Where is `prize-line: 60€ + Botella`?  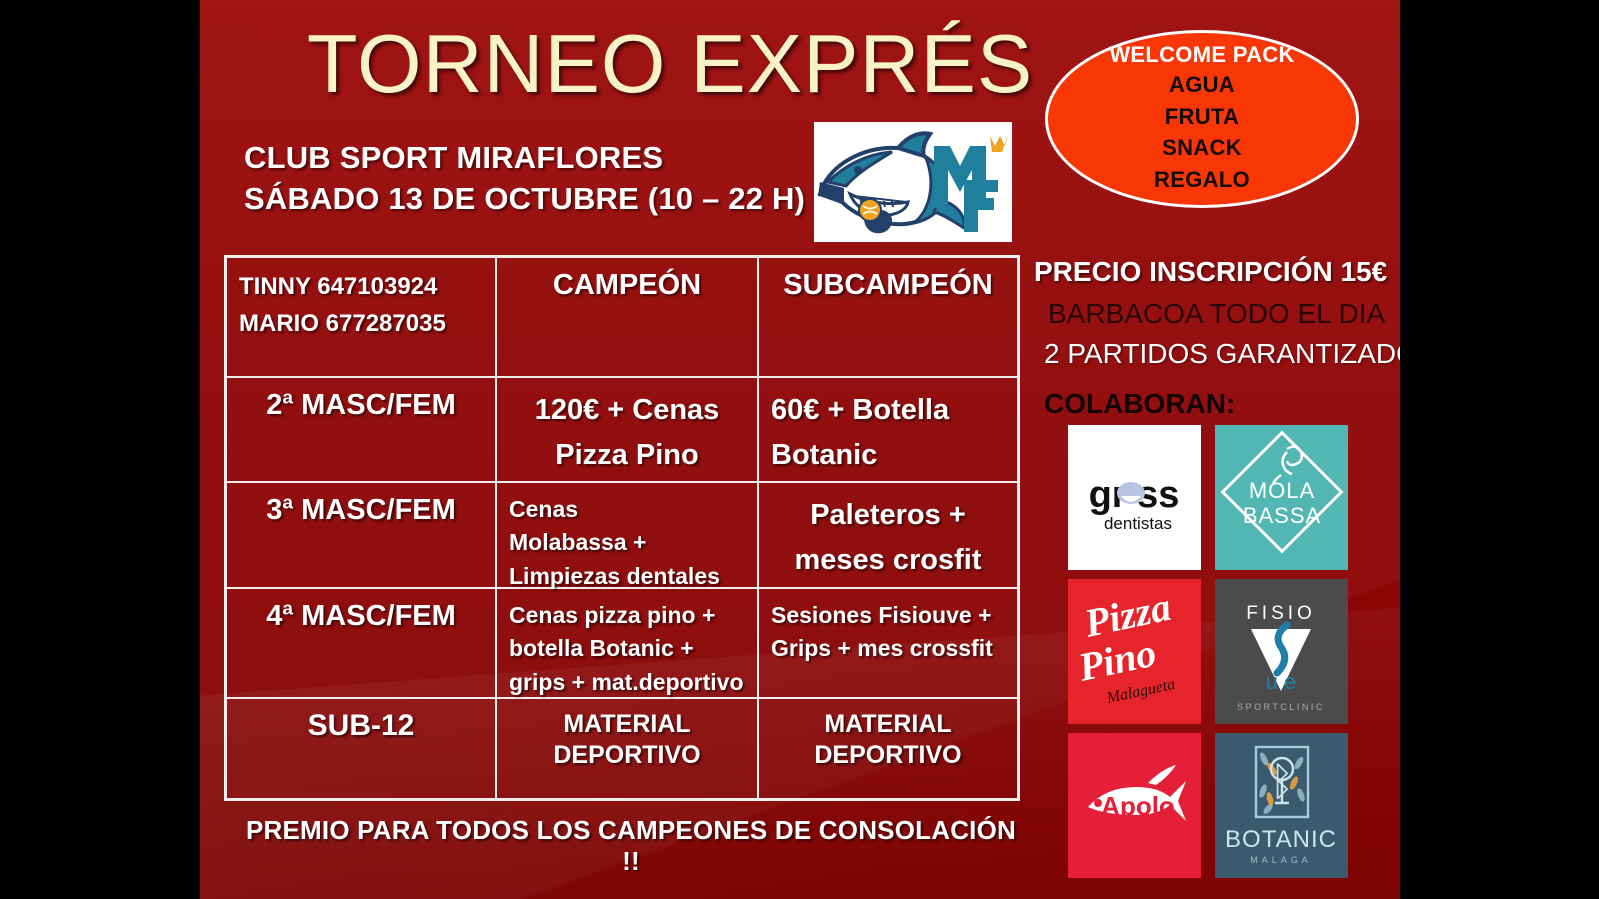 prize-line: 60€ + Botella is located at coordinates (860, 410).